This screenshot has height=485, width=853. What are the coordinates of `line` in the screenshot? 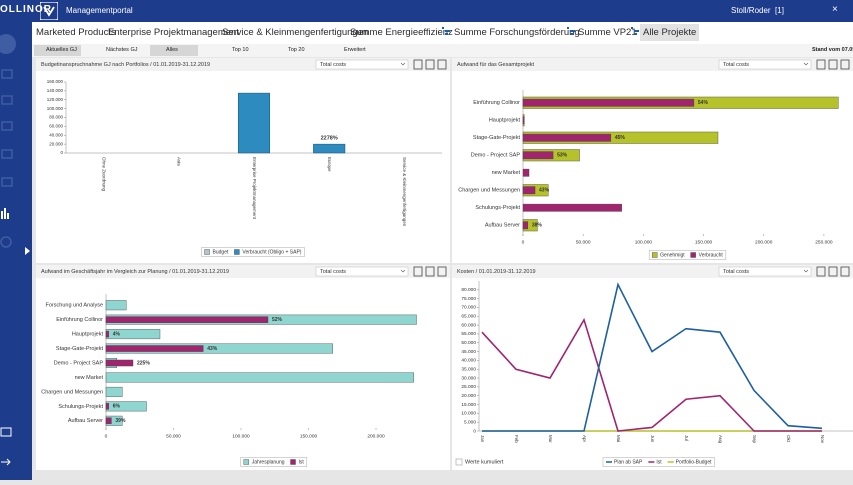 It's located at (652, 357).